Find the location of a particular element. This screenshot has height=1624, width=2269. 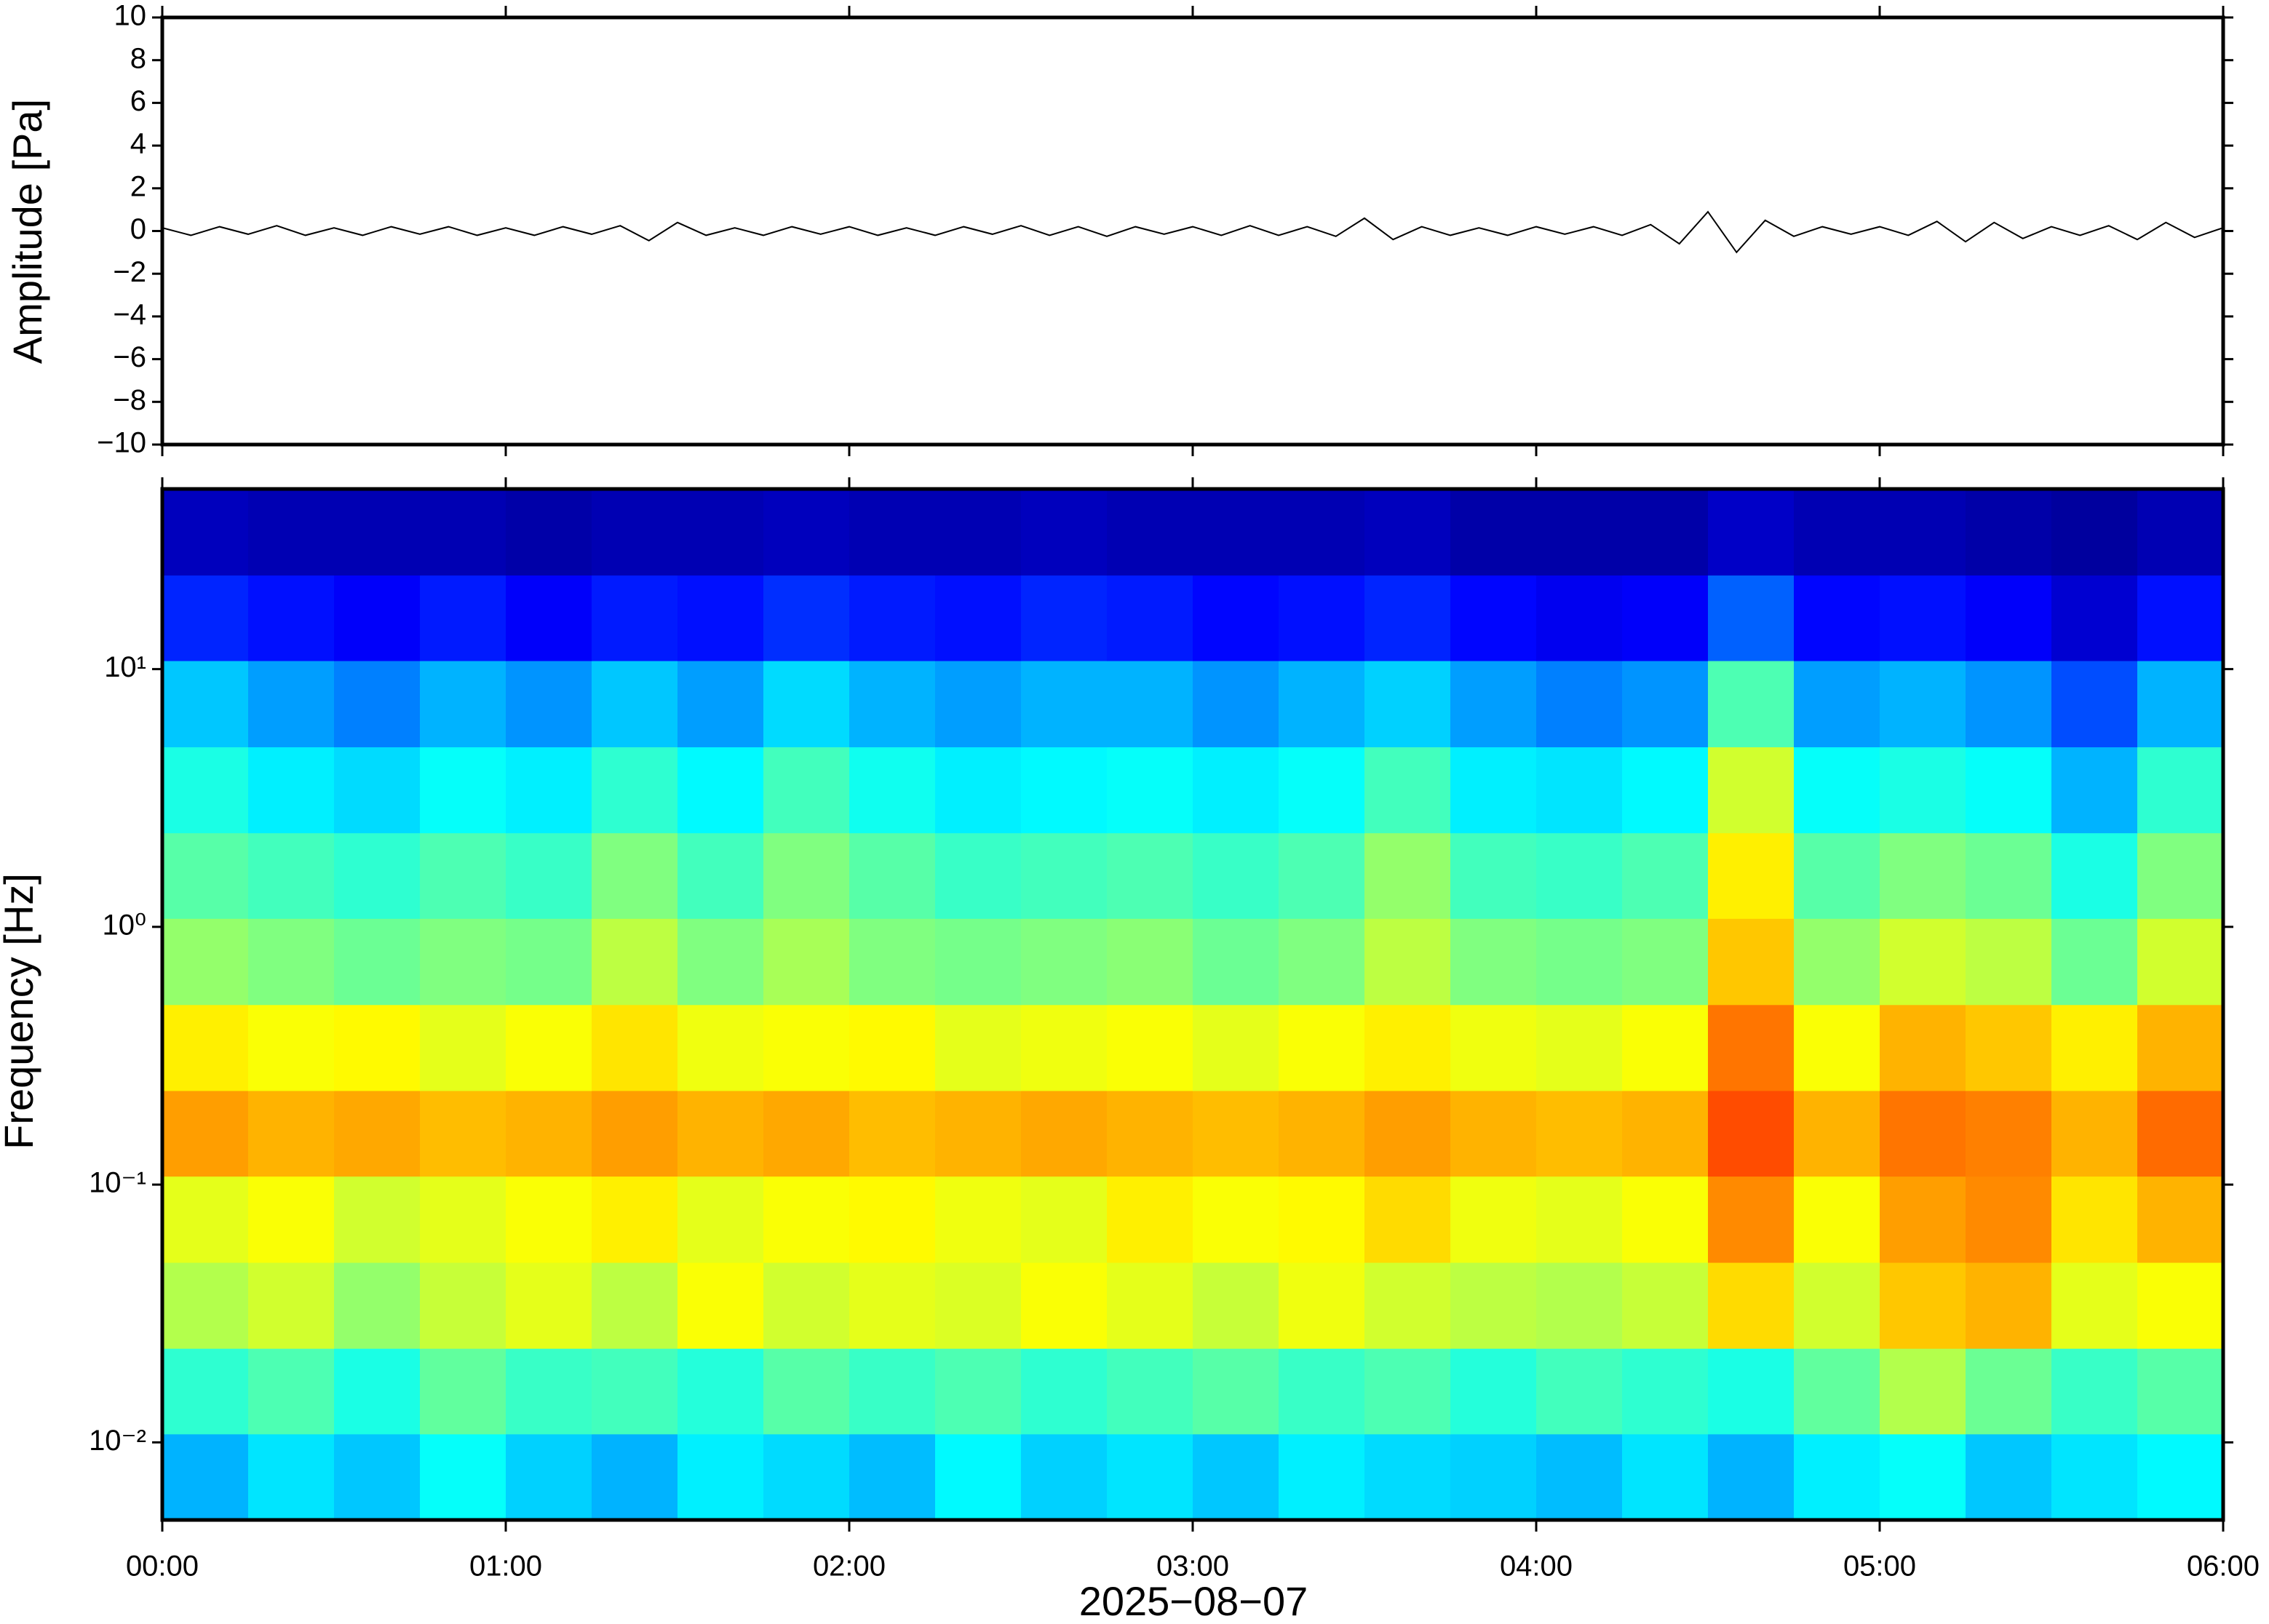

y-axis-label: Frequency [Hz] is located at coordinates (20, 1011).